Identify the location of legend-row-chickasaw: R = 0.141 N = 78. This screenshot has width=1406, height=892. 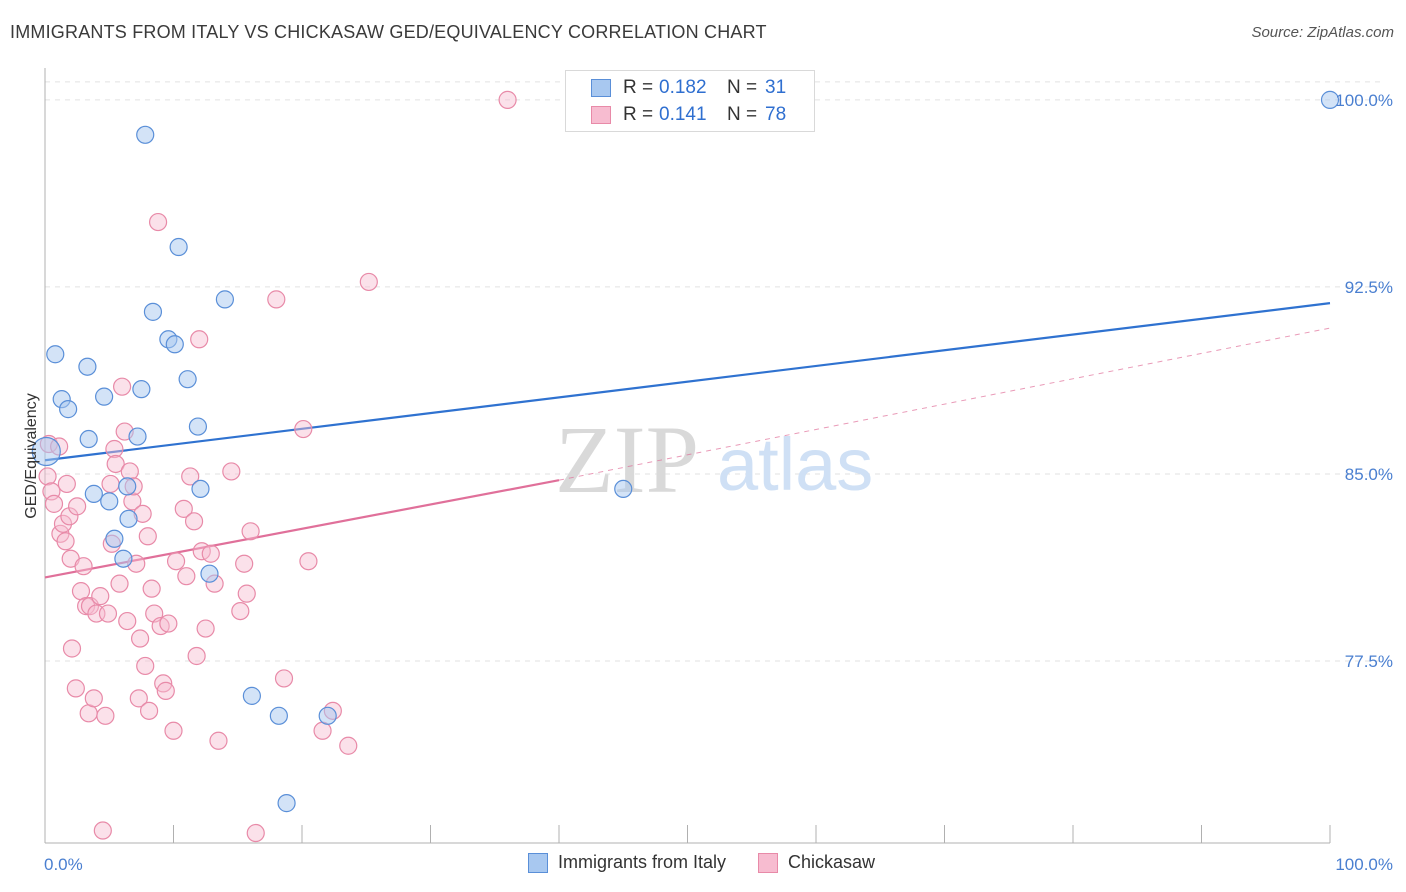
(688, 115).